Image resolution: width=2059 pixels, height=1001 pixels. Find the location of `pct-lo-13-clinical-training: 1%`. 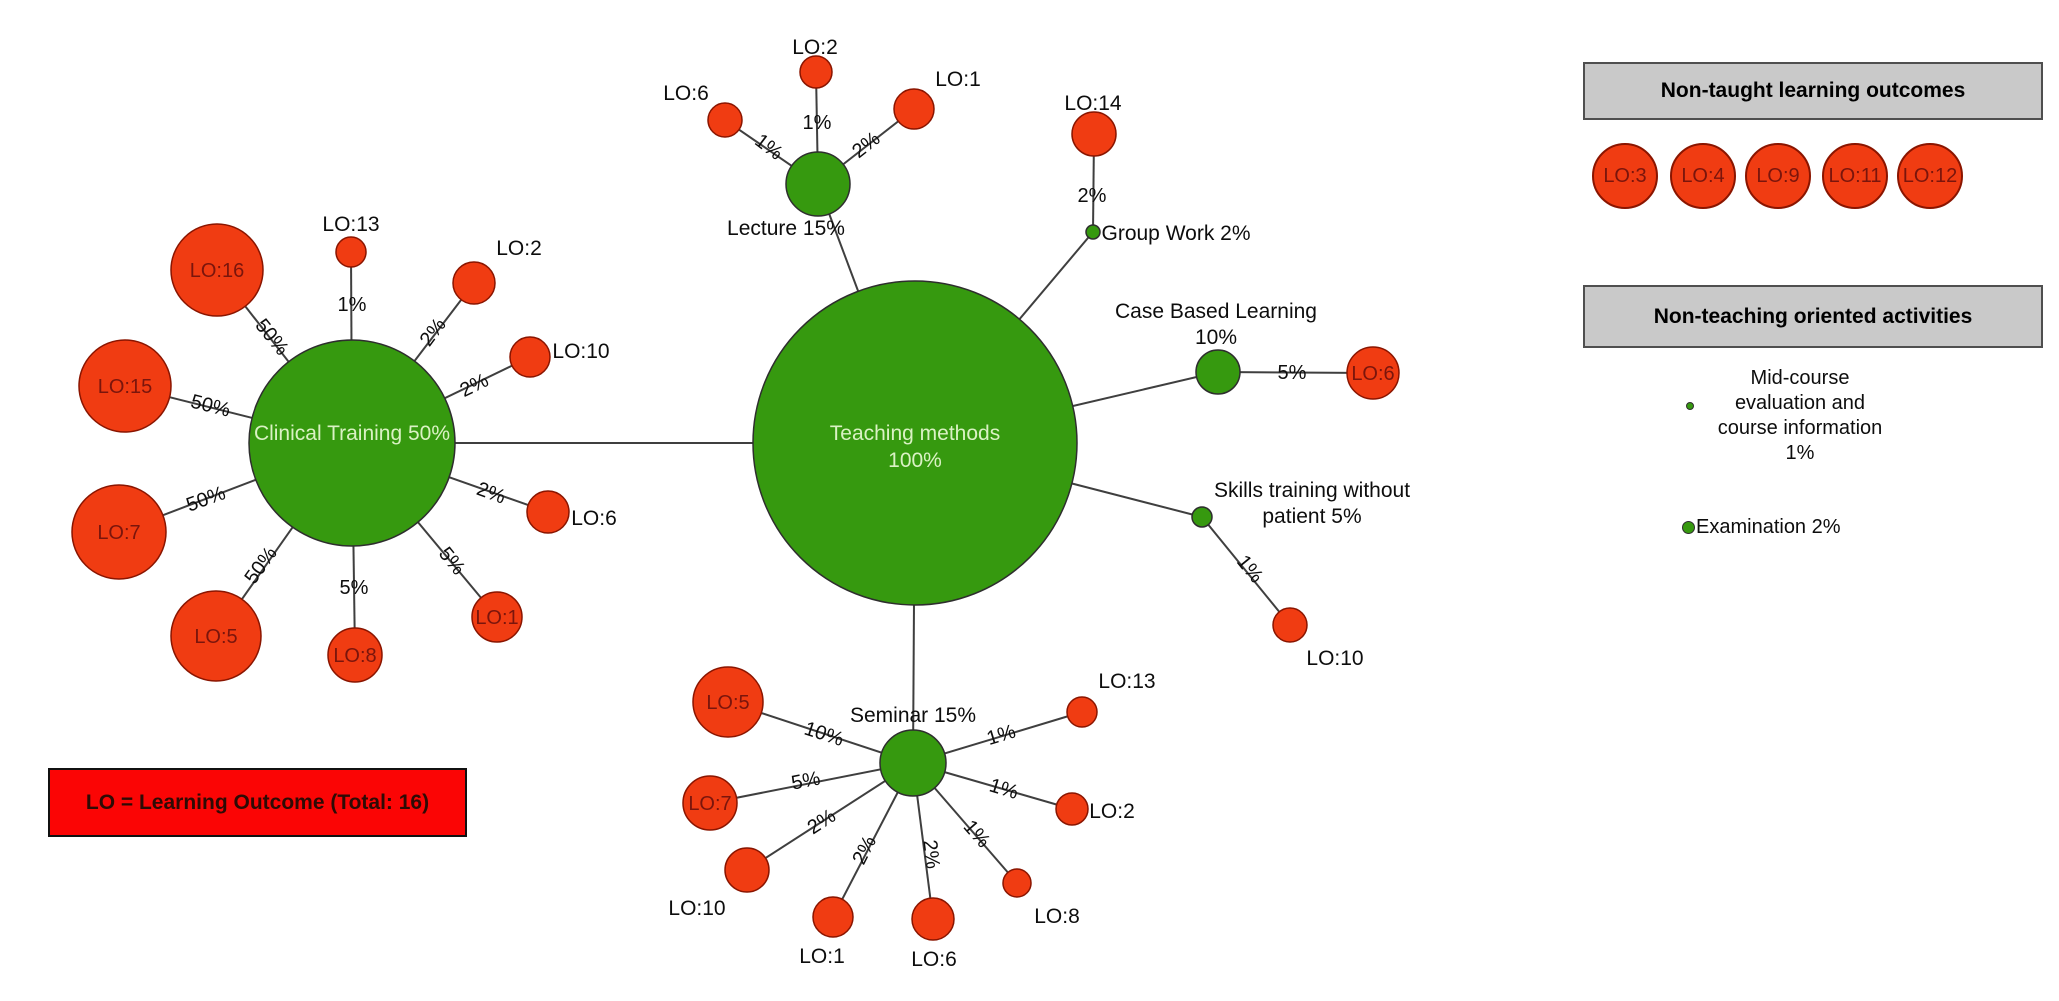

pct-lo-13-clinical-training: 1% is located at coordinates (352, 305).